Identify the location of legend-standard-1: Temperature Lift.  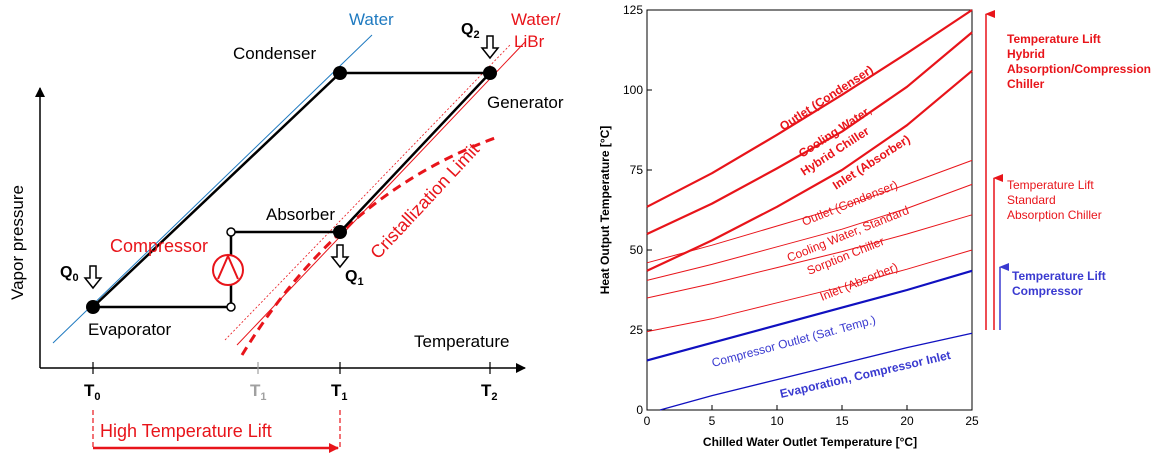
(1050, 185).